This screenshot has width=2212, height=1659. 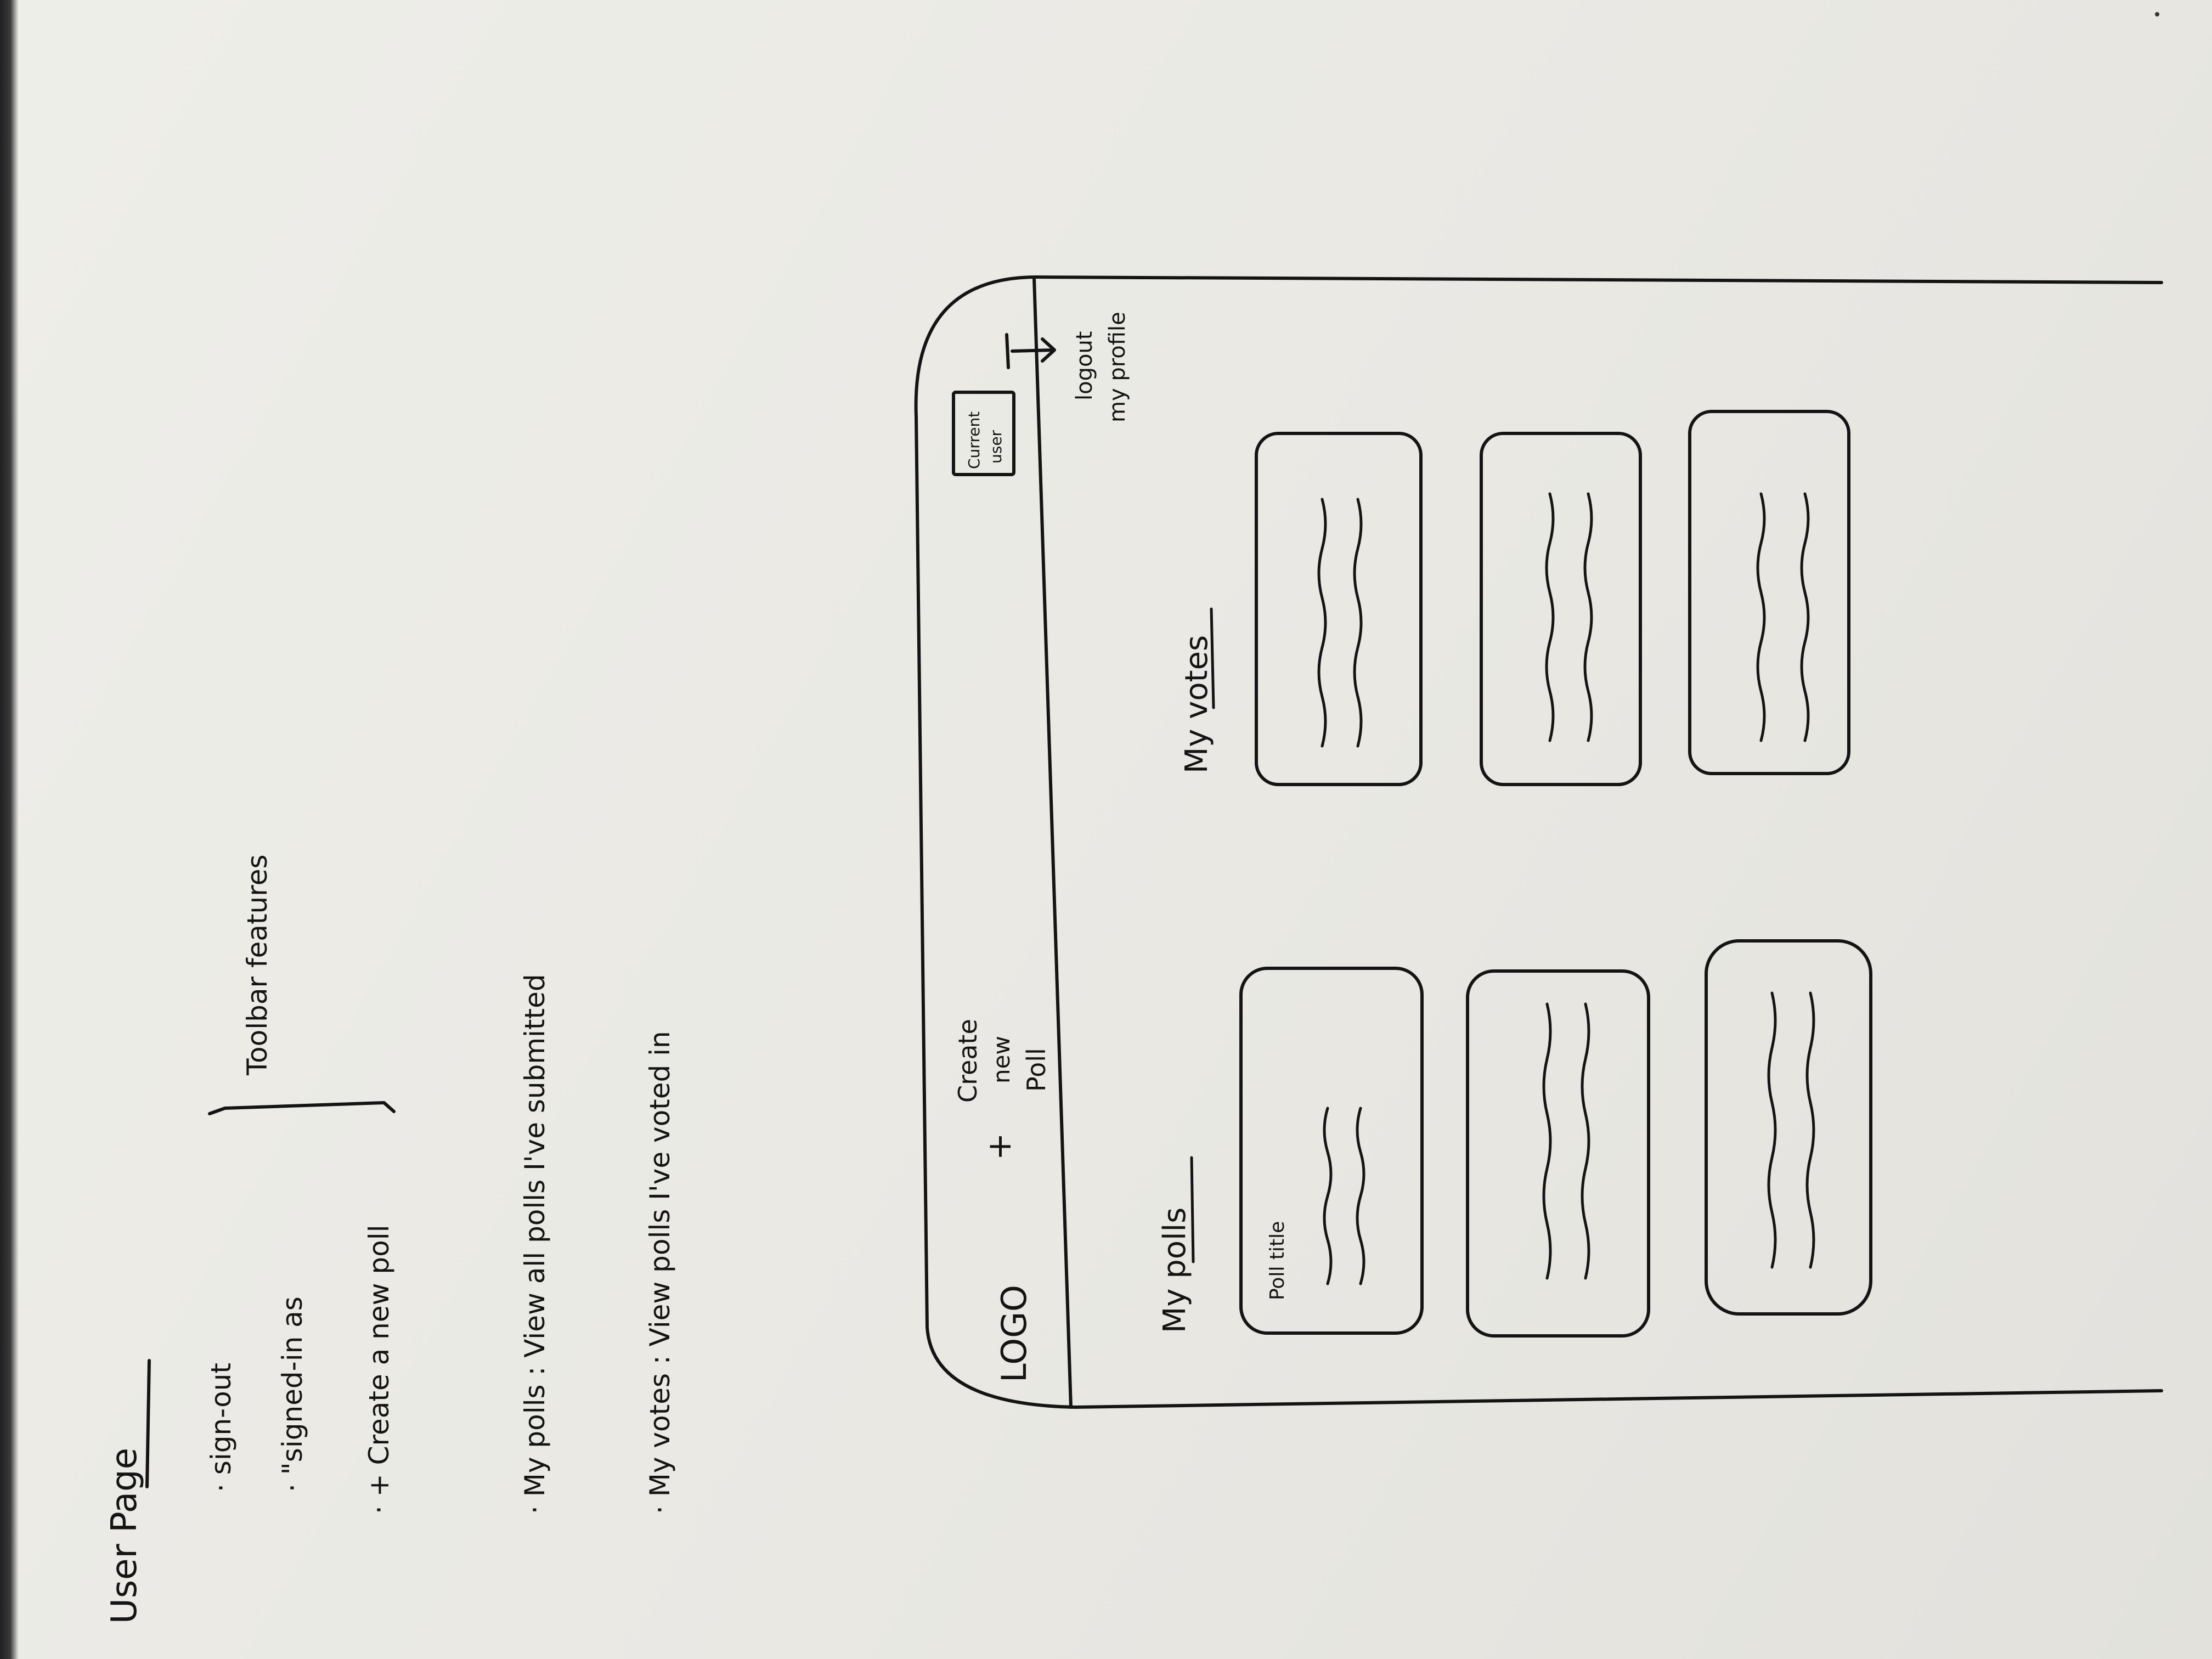 What do you see at coordinates (1007, 351) in the screenshot?
I see `dropdown-arrow-tick` at bounding box center [1007, 351].